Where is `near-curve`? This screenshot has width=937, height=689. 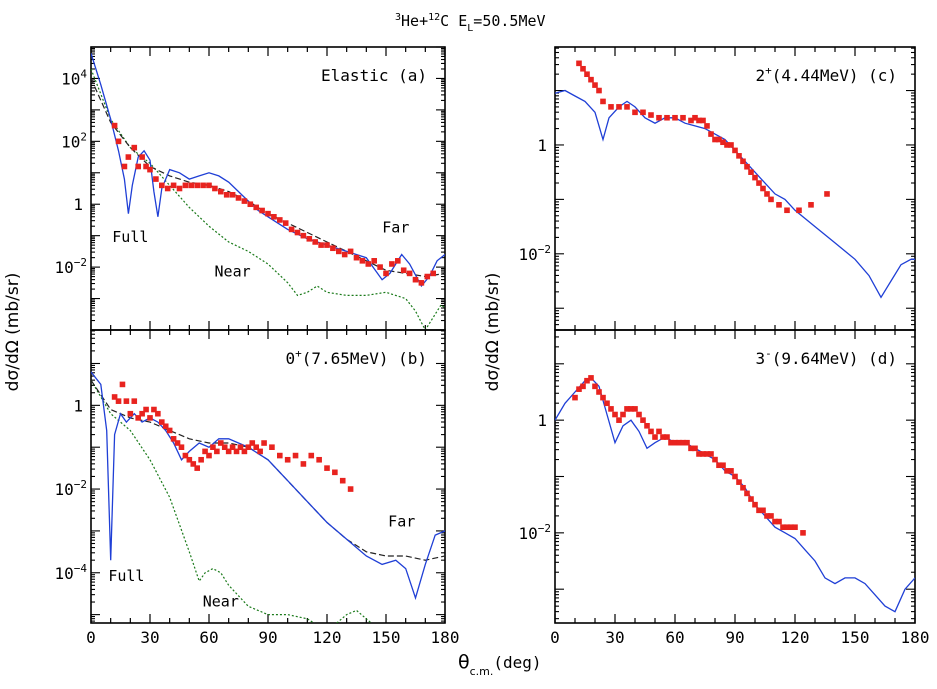
near-curve is located at coordinates (268, 199).